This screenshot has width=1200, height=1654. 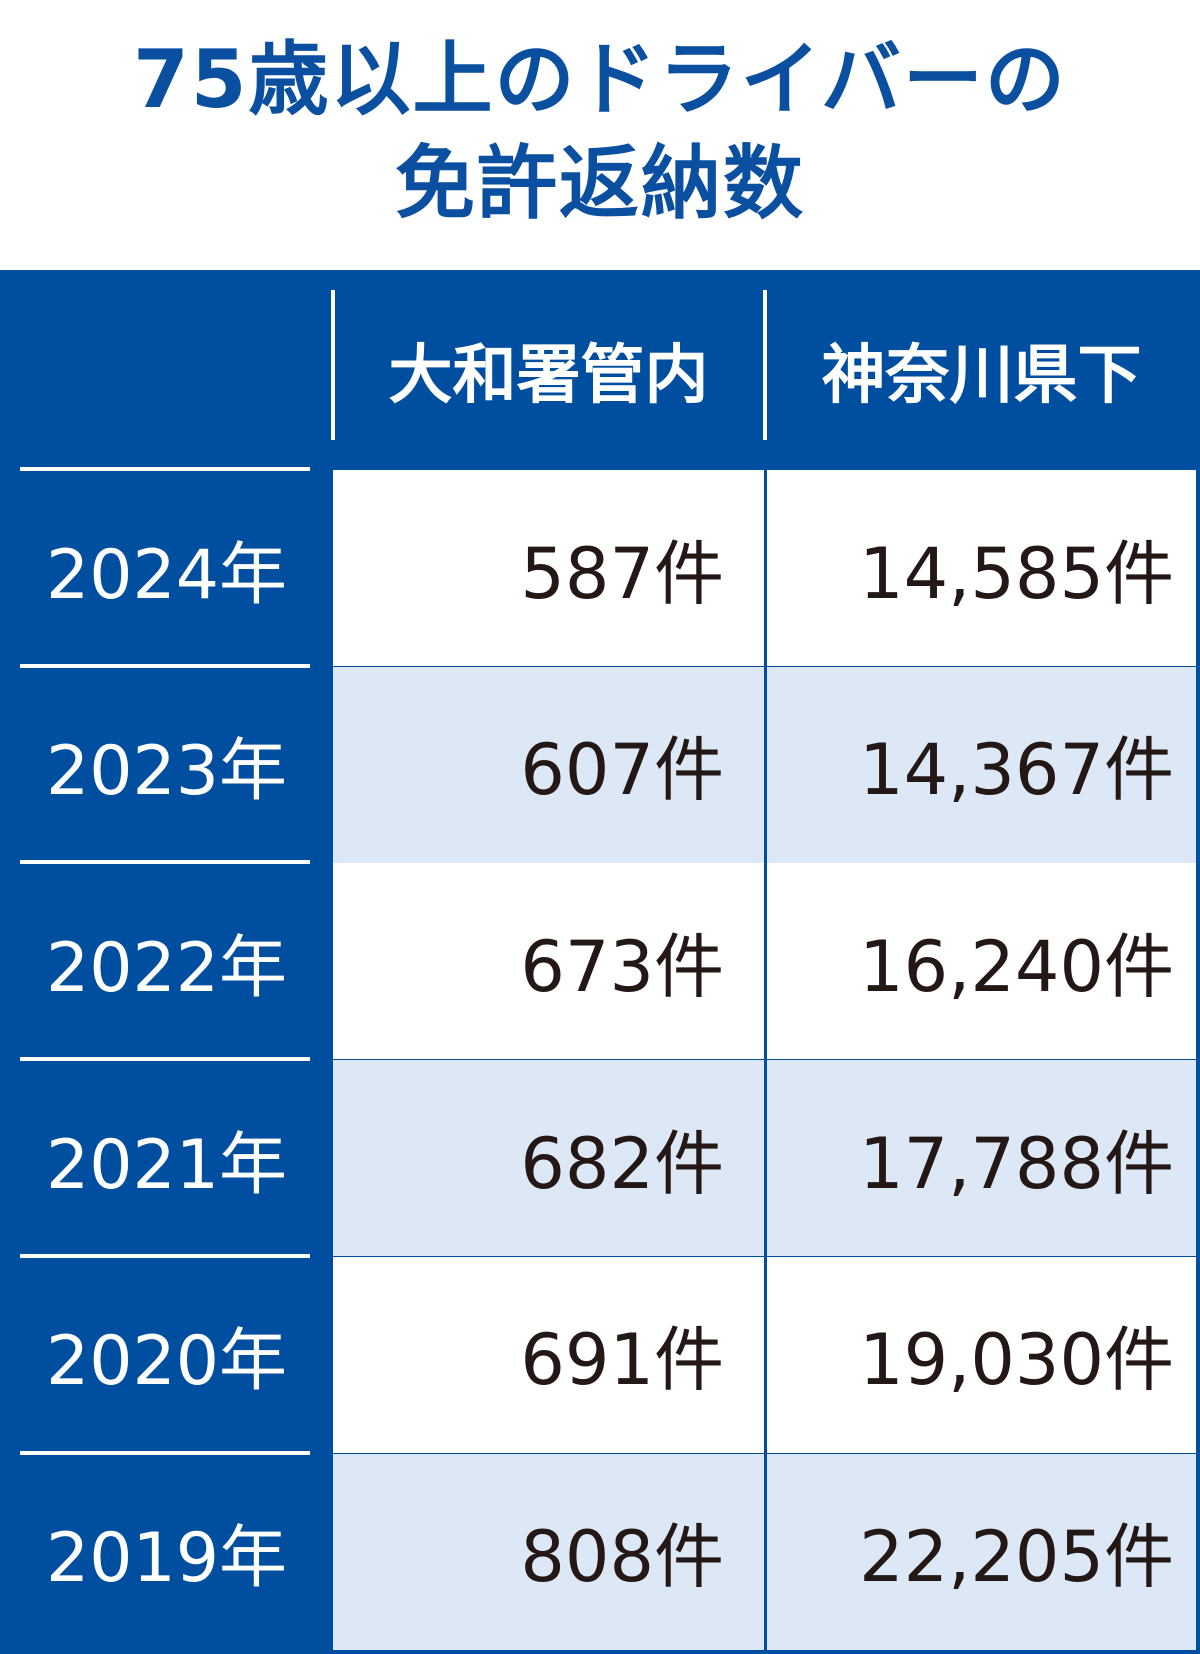 What do you see at coordinates (600, 132) in the screenshot?
I see `page-title: 75歳以上のドライバーの 免許返納数` at bounding box center [600, 132].